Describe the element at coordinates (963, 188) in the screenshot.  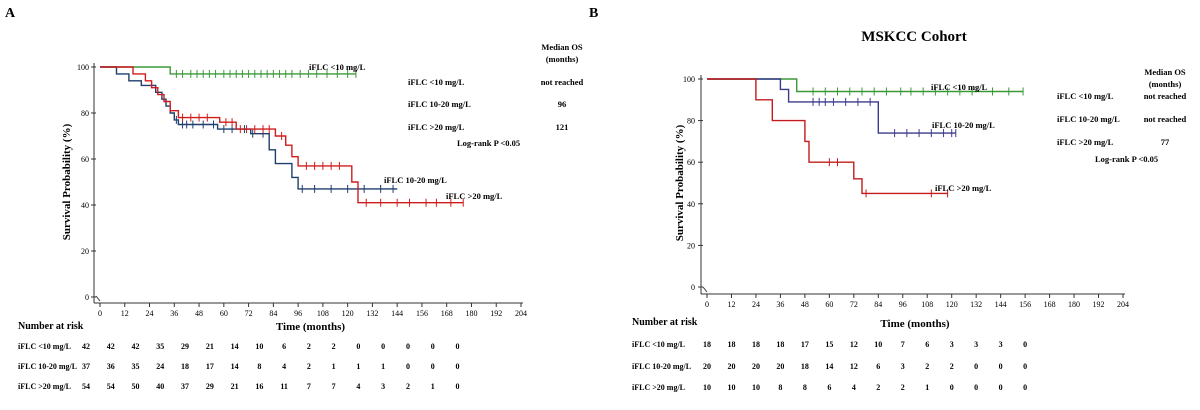
I see `curve-label: iFLC >20 mg/L` at that location.